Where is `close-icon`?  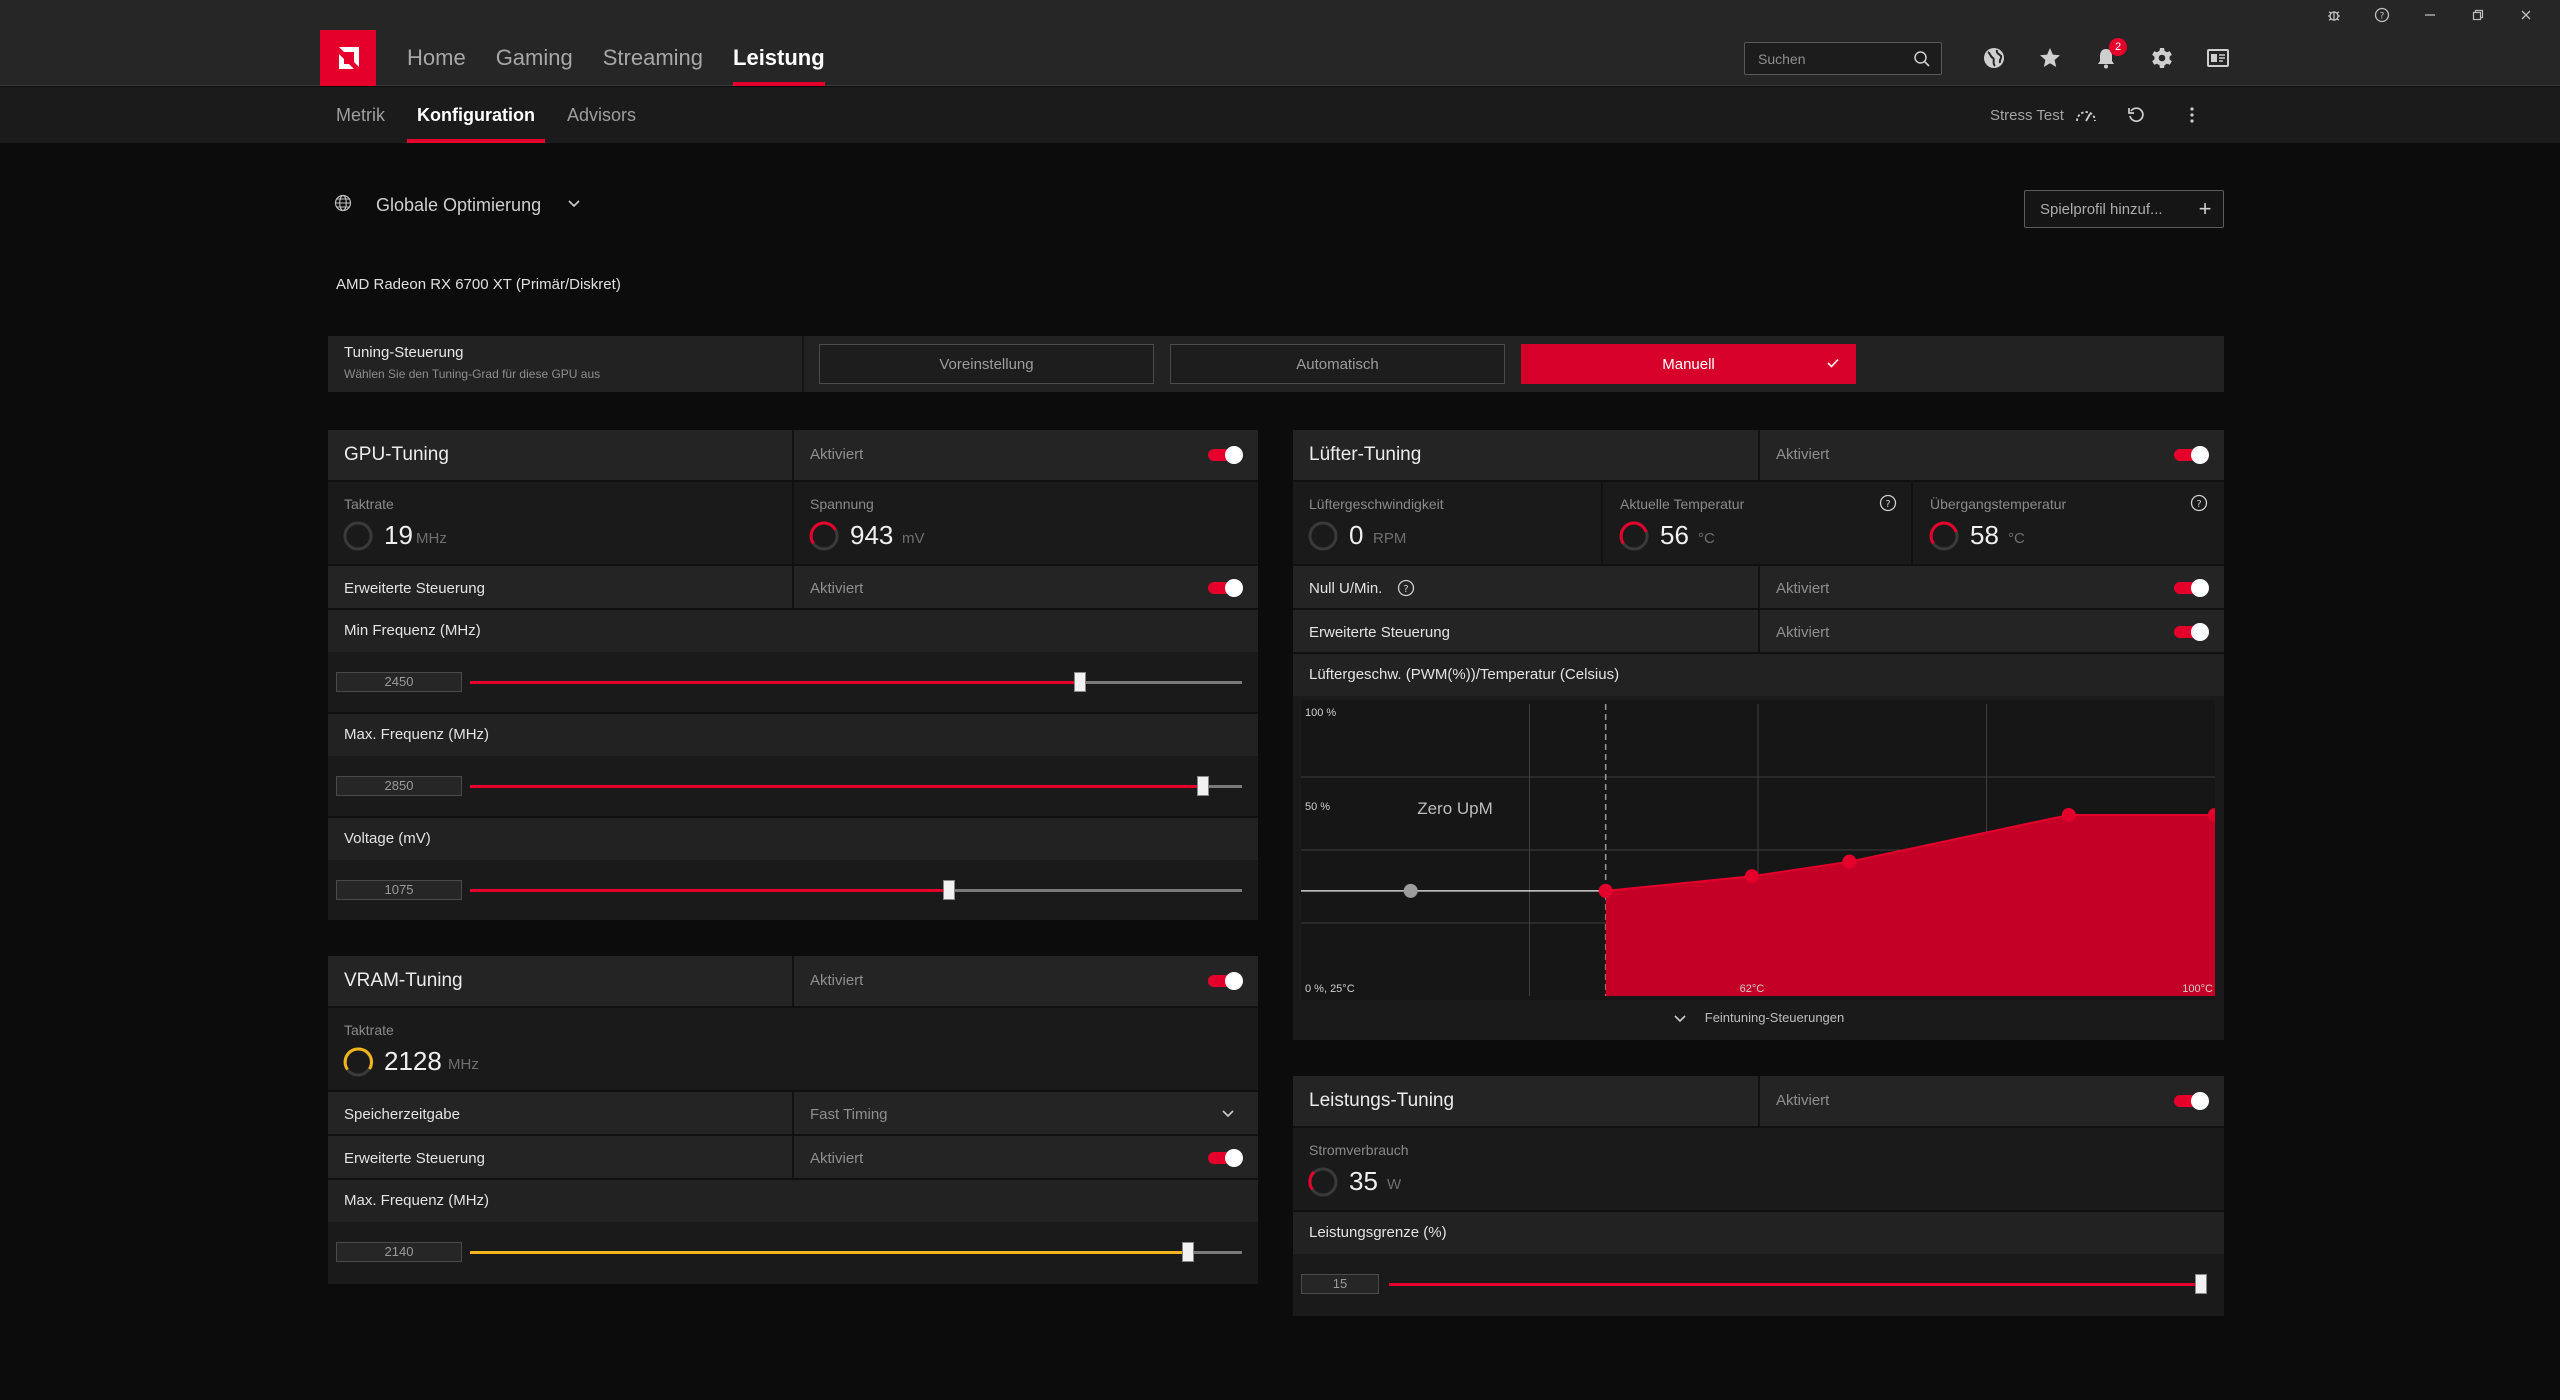
close-icon is located at coordinates (2526, 15).